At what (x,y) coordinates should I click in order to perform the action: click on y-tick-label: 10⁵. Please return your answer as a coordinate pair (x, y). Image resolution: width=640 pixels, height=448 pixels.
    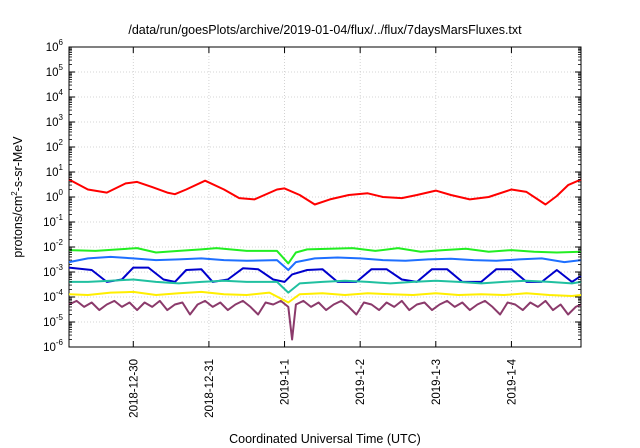
    Looking at the image, I should click on (55, 71).